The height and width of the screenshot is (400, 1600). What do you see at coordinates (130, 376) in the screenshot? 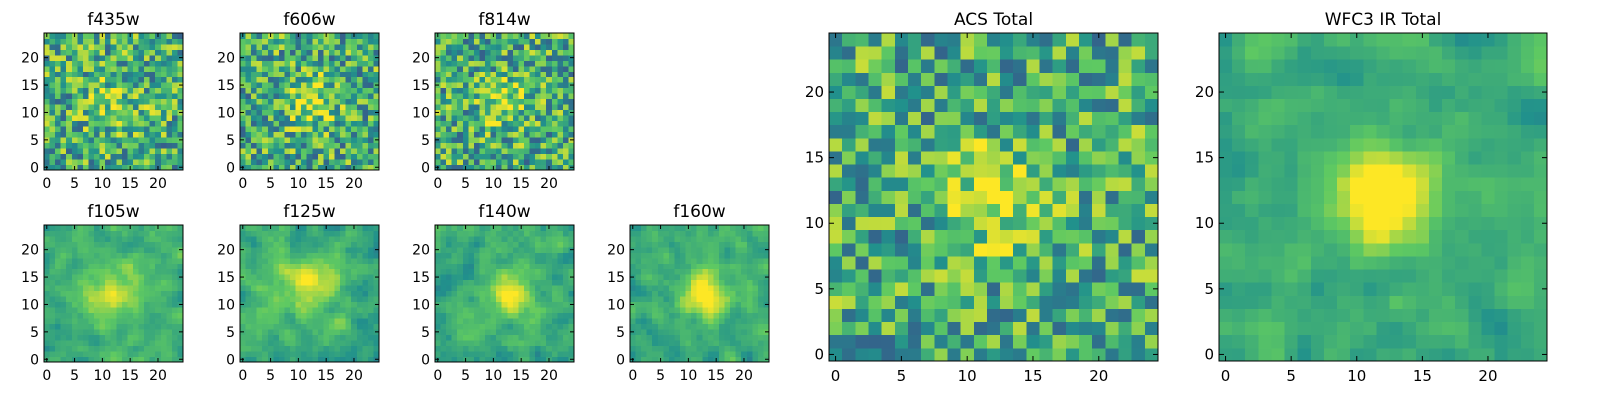
I see `x-tick-label: 15` at bounding box center [130, 376].